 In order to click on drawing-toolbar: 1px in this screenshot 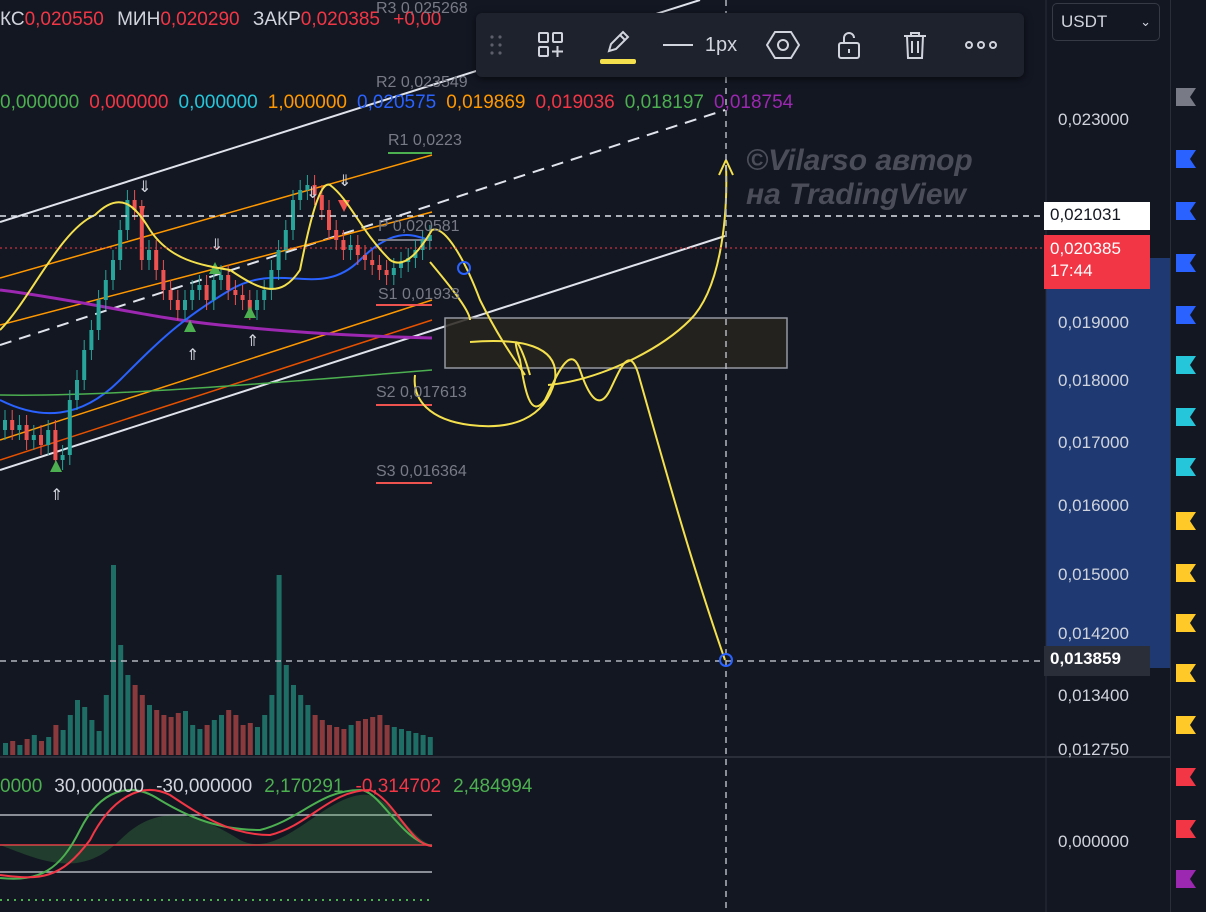, I will do `click(750, 45)`.